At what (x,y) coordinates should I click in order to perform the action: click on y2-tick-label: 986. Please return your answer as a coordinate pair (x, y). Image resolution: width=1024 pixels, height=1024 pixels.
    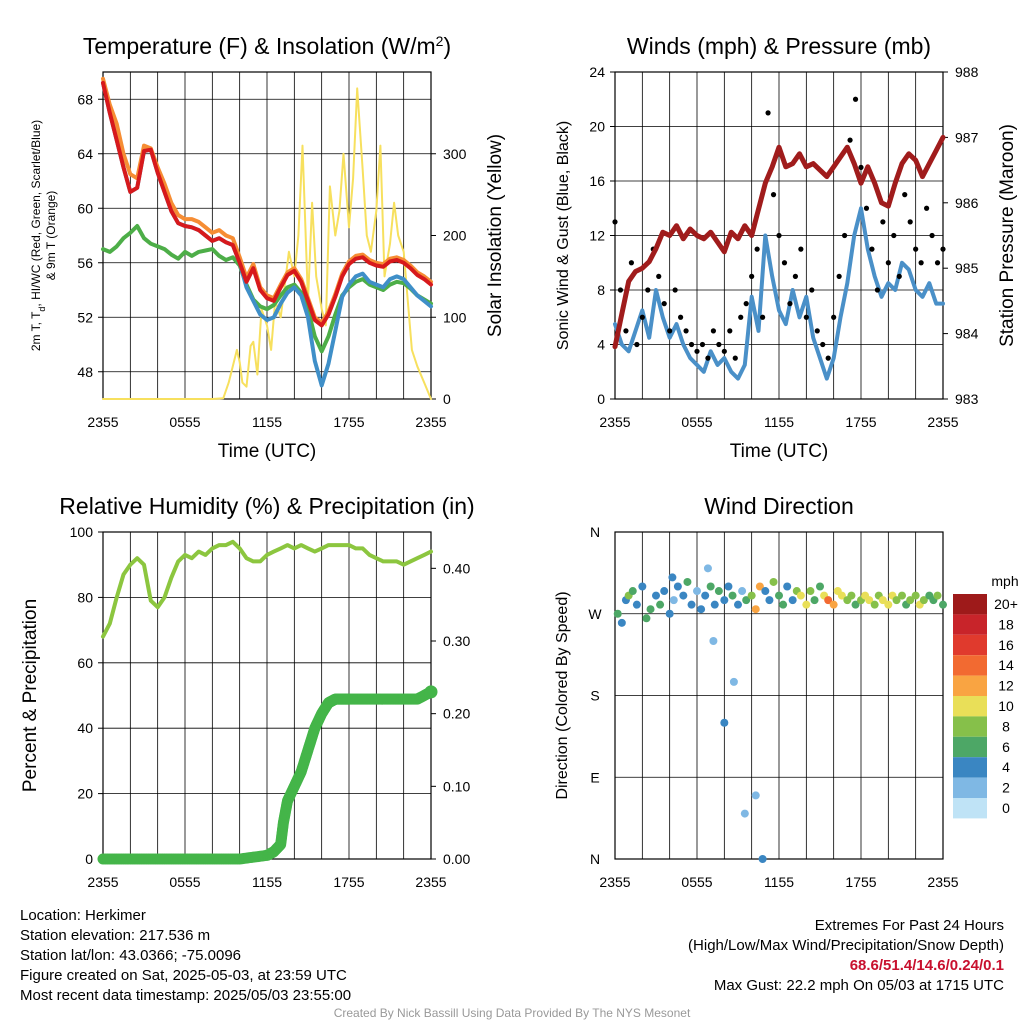
    Looking at the image, I should click on (967, 203).